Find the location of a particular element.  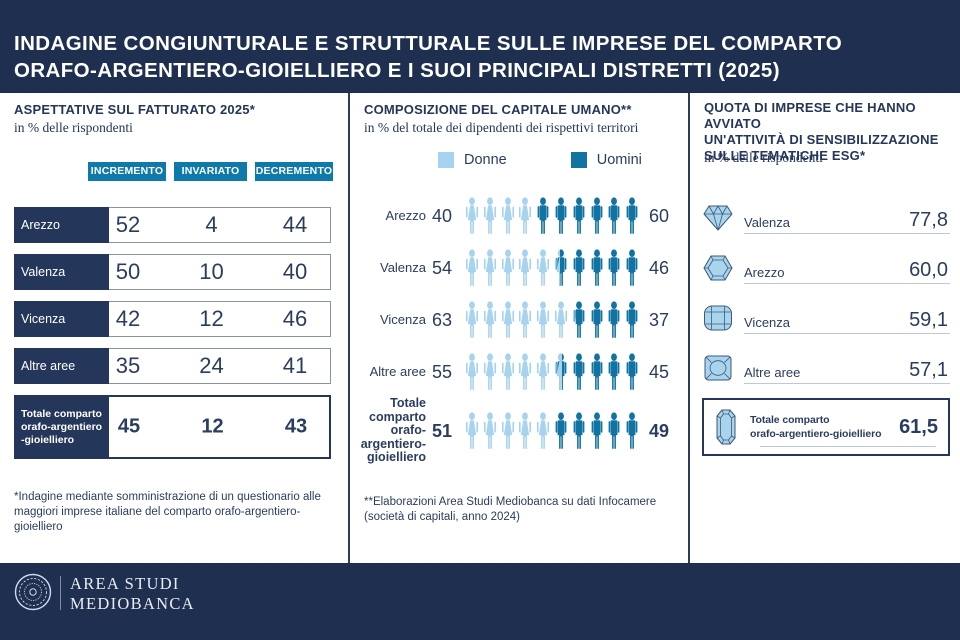

capitale-title: COMPOSIZIONE DEL CAPITALE UMANO** is located at coordinates (498, 109).